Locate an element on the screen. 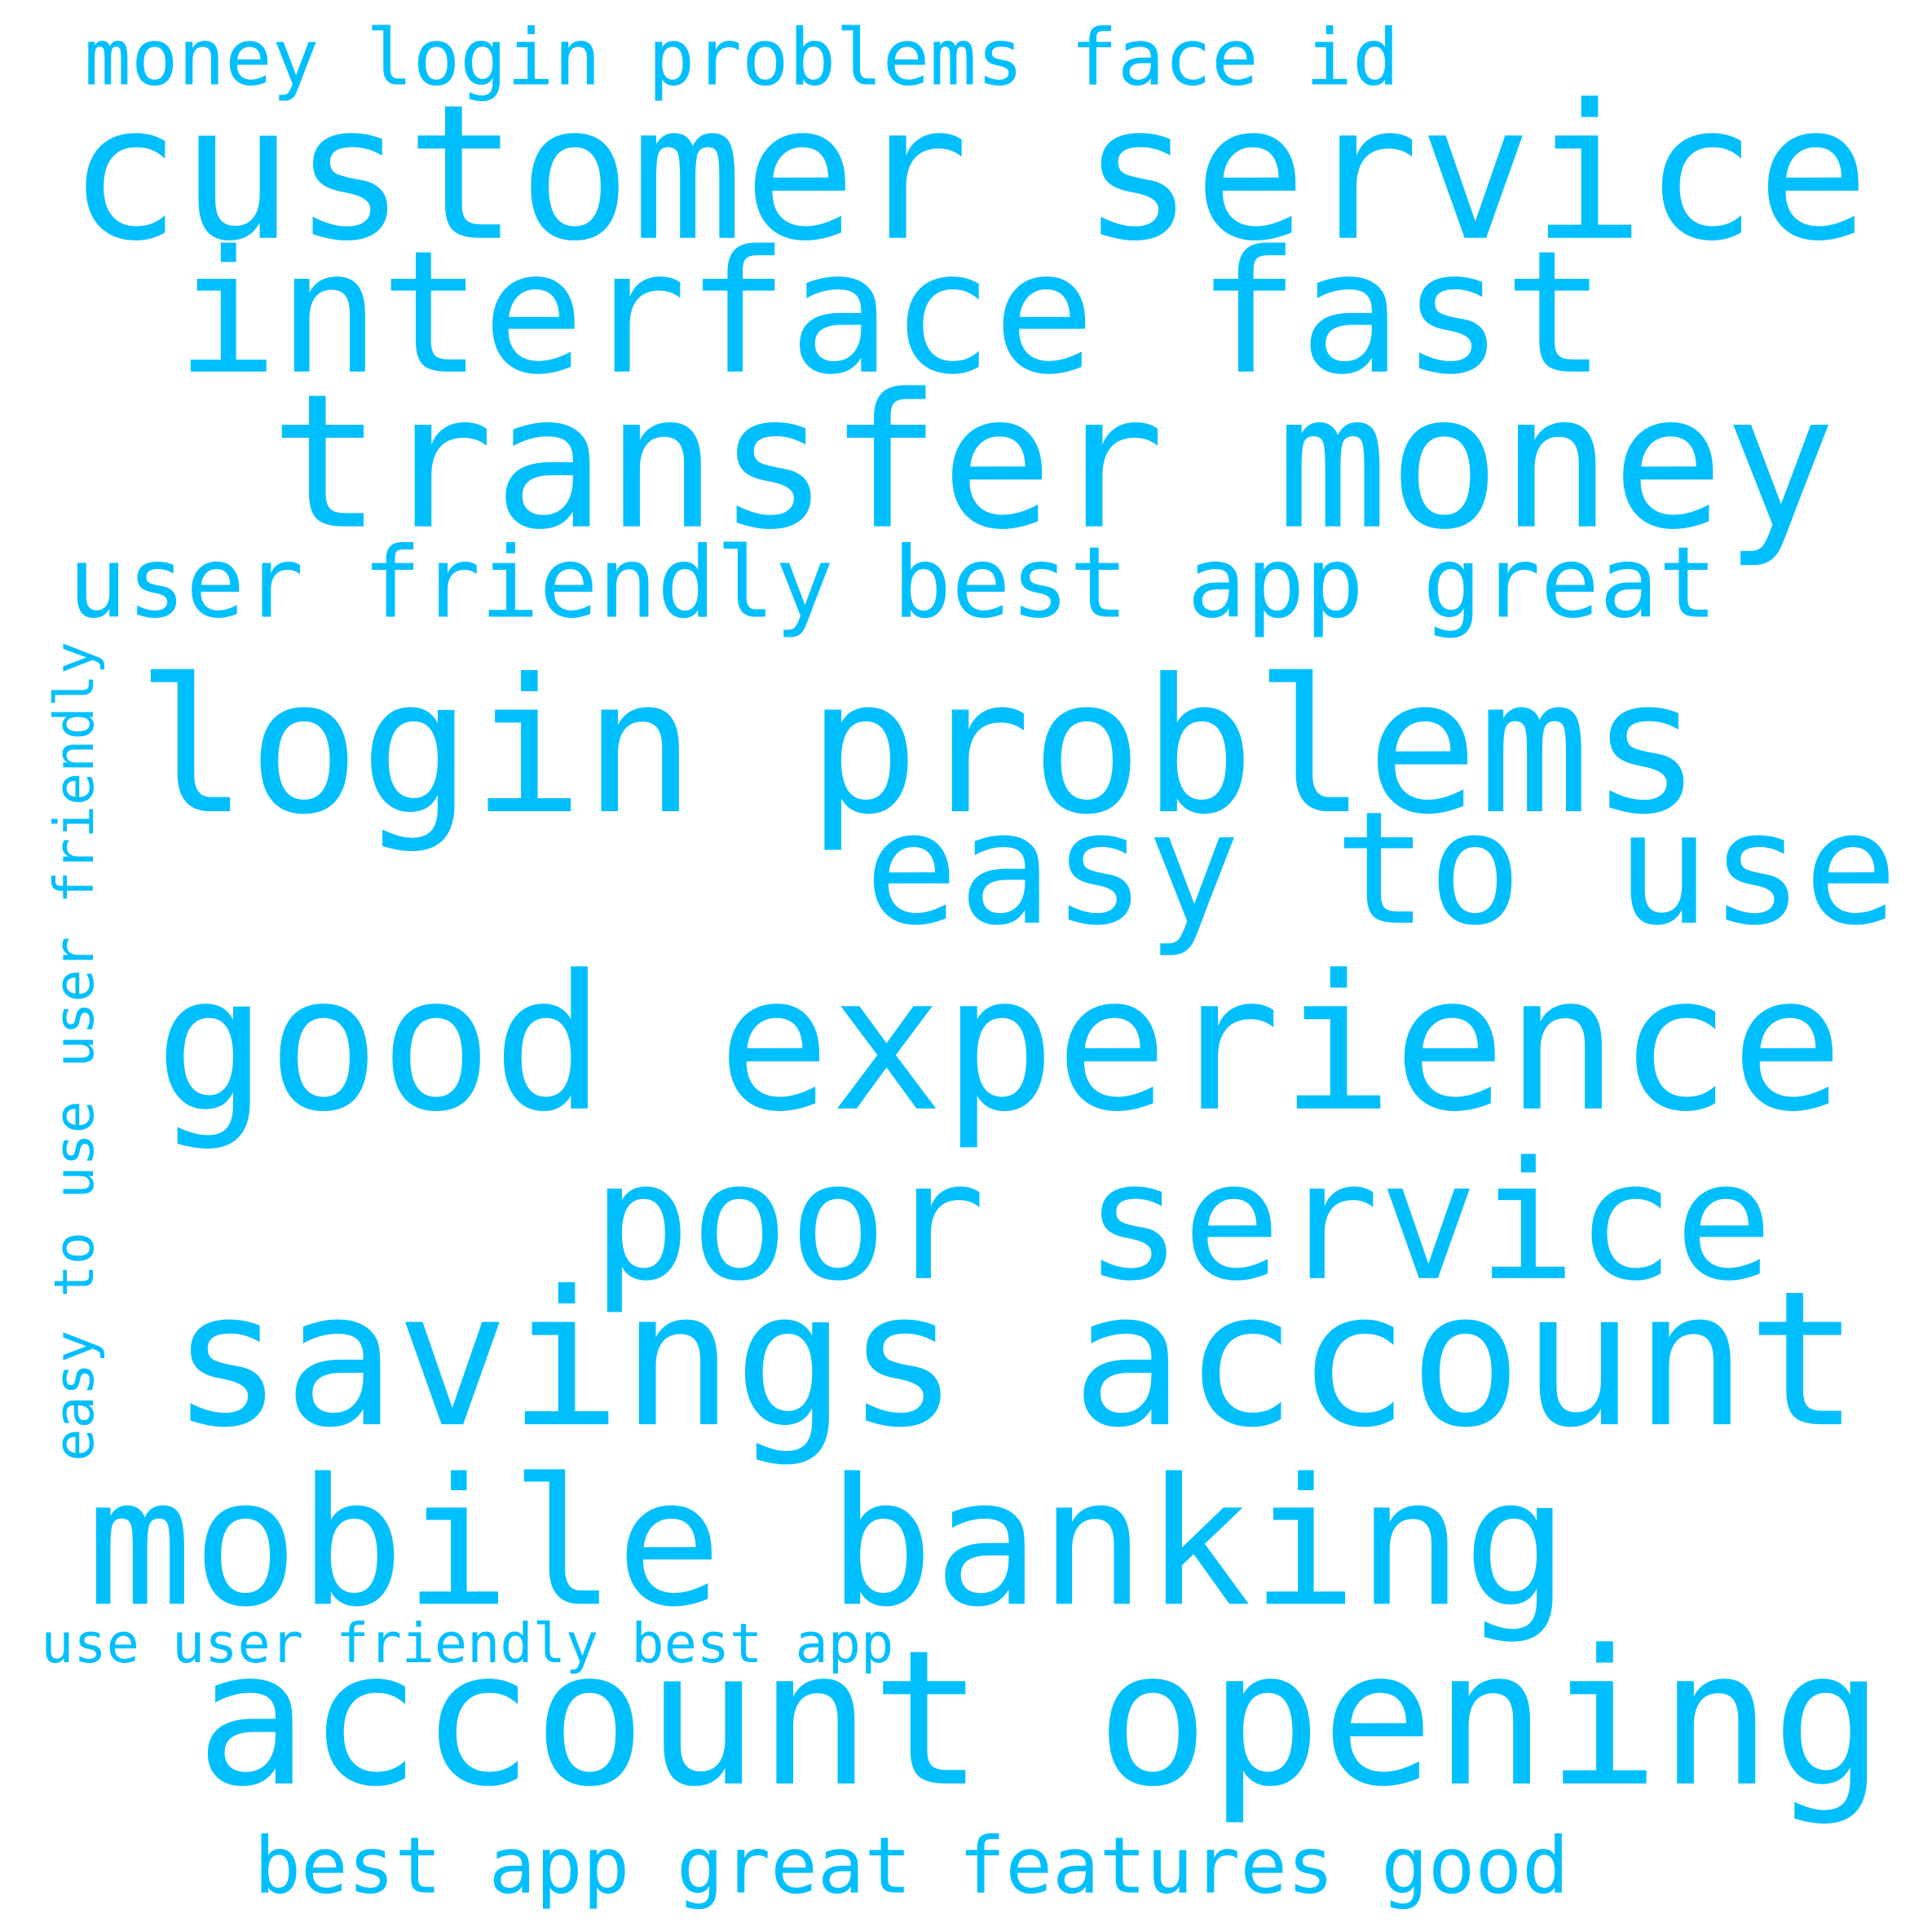  word: good experience is located at coordinates (999, 1044).